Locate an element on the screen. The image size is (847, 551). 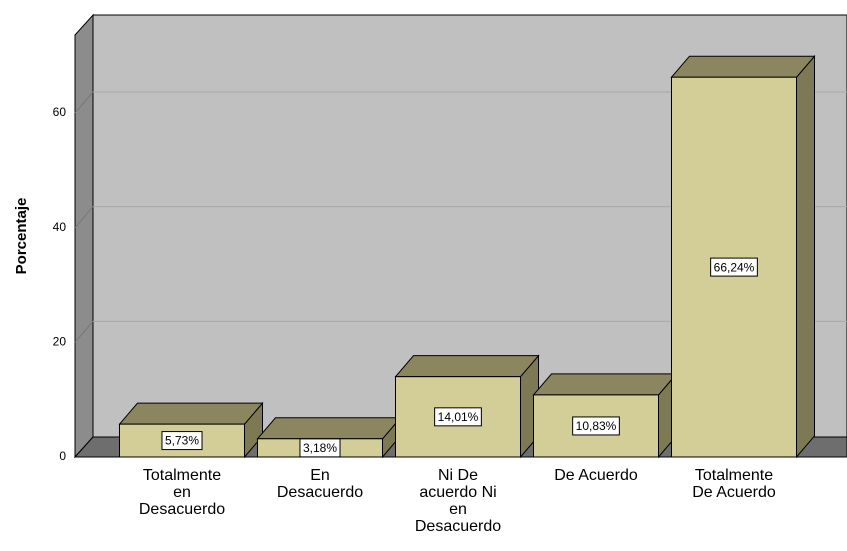
value-label: 14,01% is located at coordinates (458, 417).